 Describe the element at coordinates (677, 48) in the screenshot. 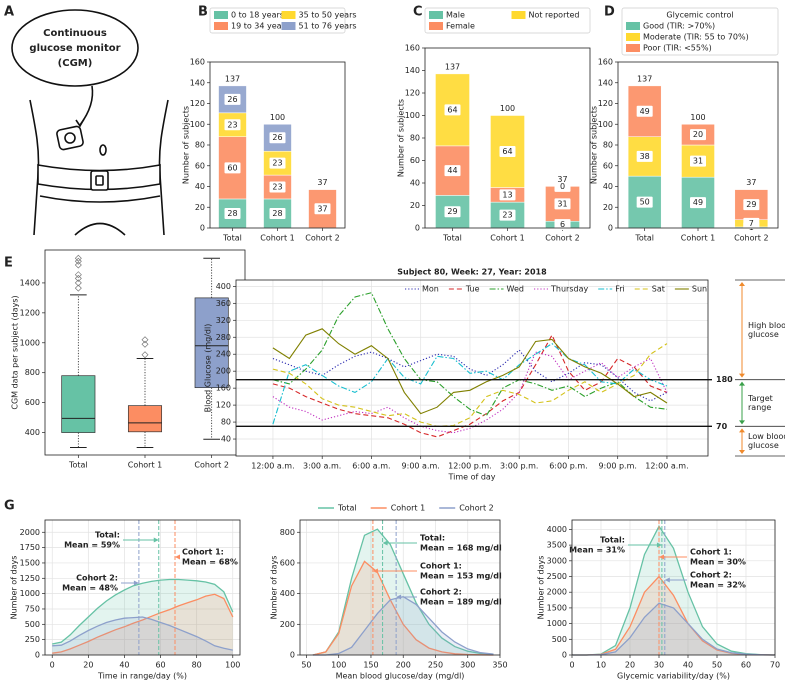

I see `legend-label: Poor (TIR: <55%)` at that location.